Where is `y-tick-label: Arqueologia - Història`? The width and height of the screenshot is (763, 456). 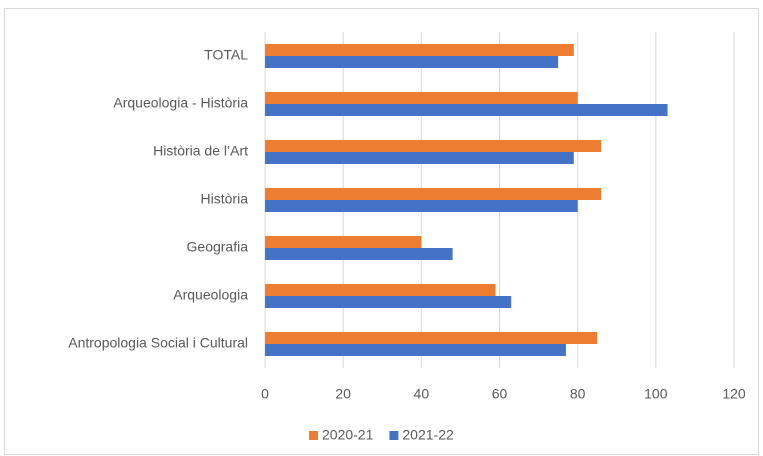 y-tick-label: Arqueologia - Història is located at coordinates (180, 103).